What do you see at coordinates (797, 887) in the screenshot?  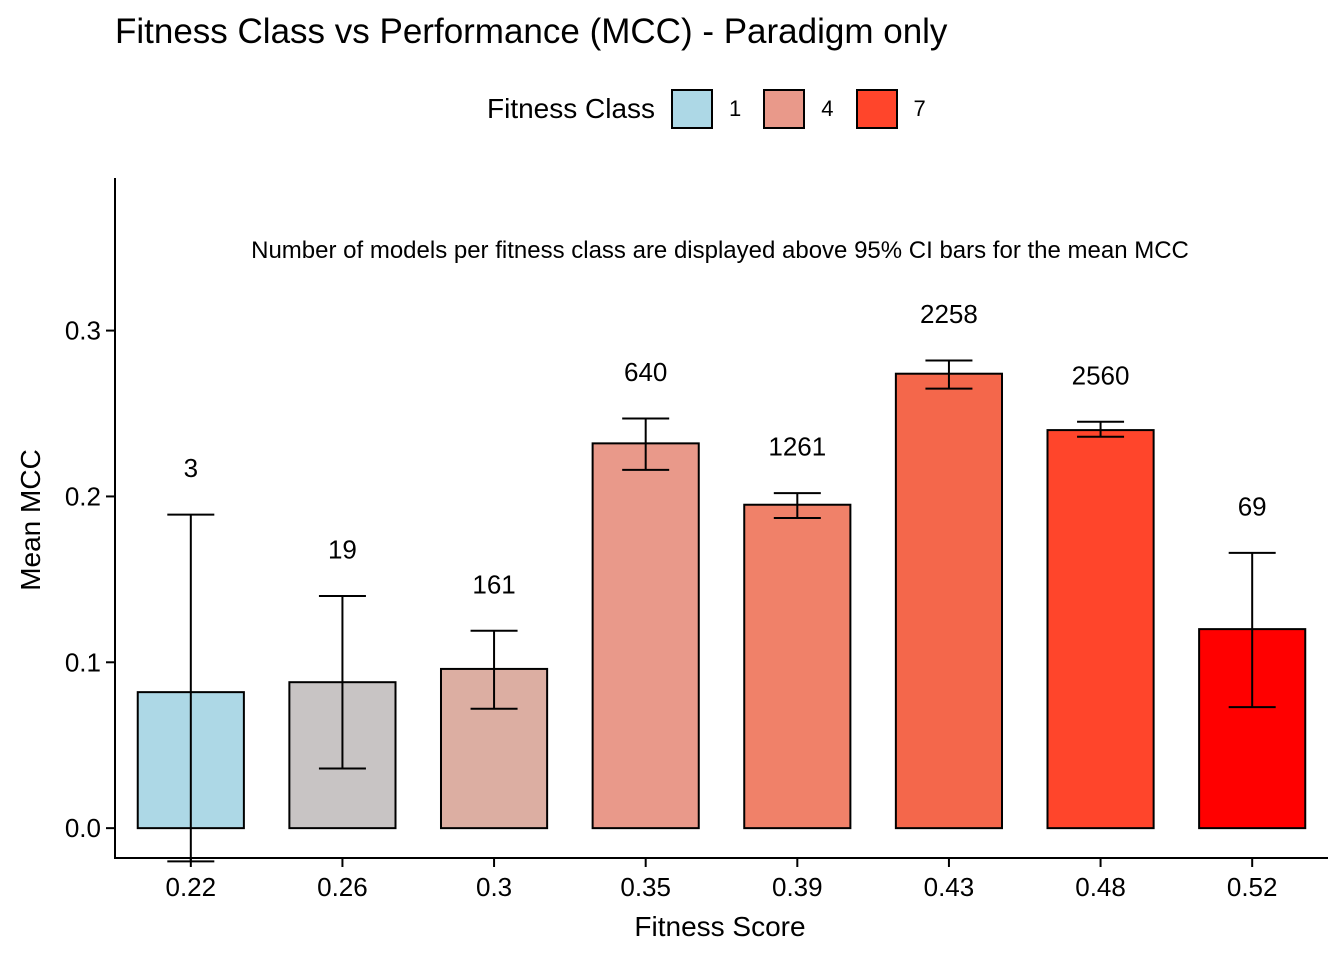 I see `x-tick-label-0.39: 0.39` at bounding box center [797, 887].